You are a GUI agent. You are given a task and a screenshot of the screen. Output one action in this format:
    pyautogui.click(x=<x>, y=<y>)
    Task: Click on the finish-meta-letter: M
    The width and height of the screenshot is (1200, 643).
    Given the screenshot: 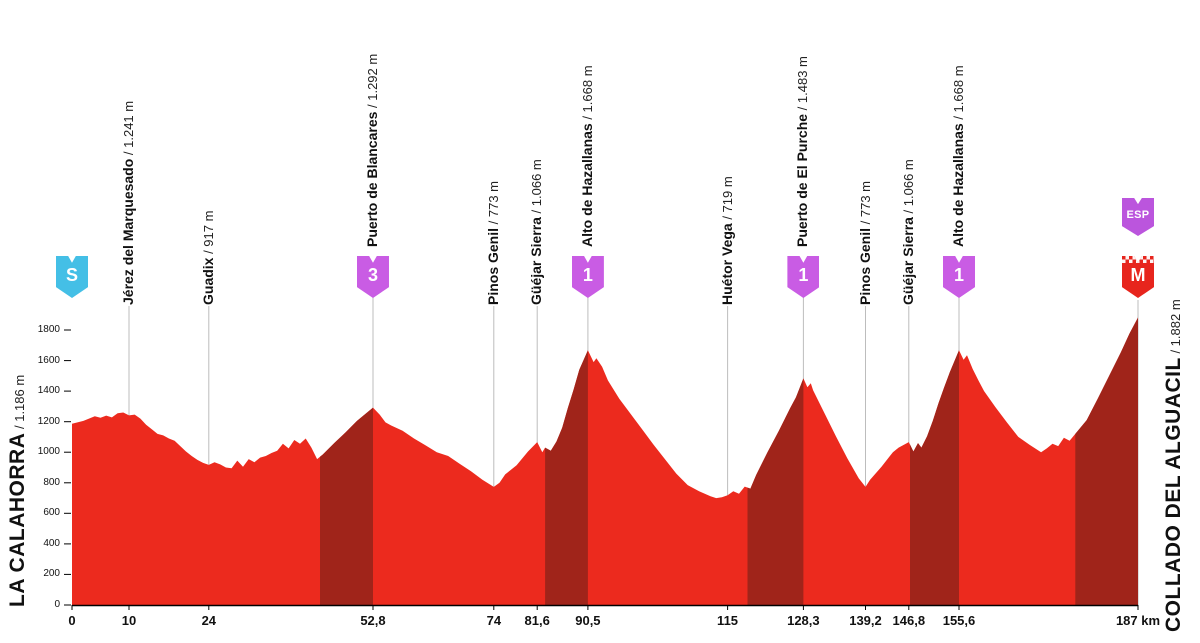 What is the action you would take?
    pyautogui.click(x=1138, y=274)
    